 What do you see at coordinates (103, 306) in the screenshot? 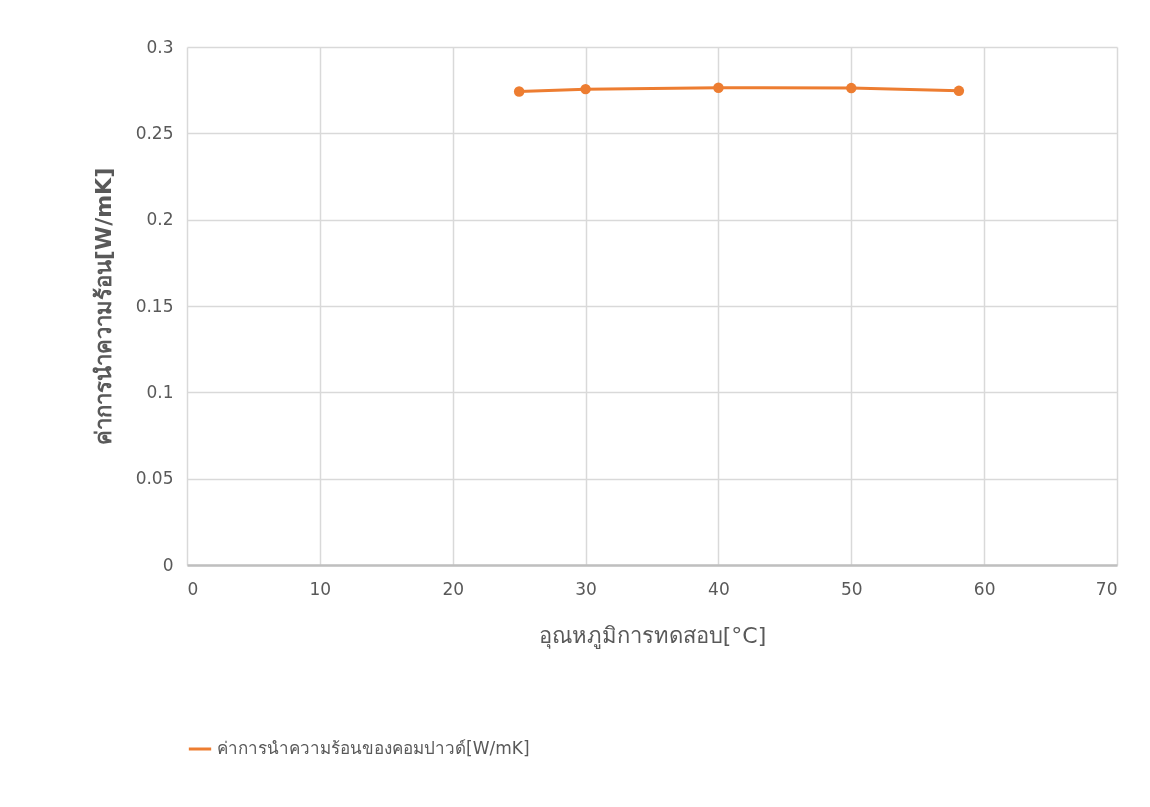
I see `y-axis-title: ค่าการนำความร้อน[W/mK]` at bounding box center [103, 306].